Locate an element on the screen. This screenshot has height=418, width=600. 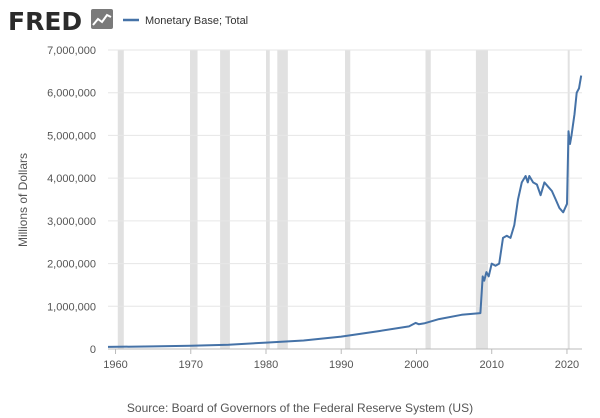
x-tick-label: 1970 is located at coordinates (191, 365).